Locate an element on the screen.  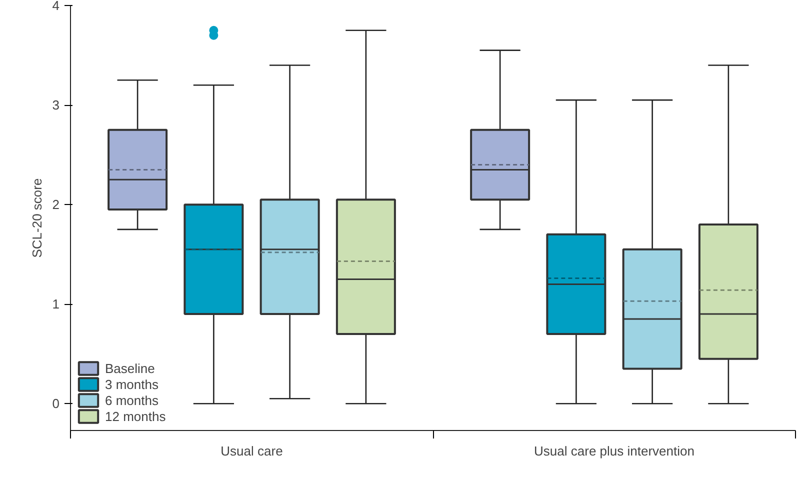
legend-label: 12 months is located at coordinates (135, 416).